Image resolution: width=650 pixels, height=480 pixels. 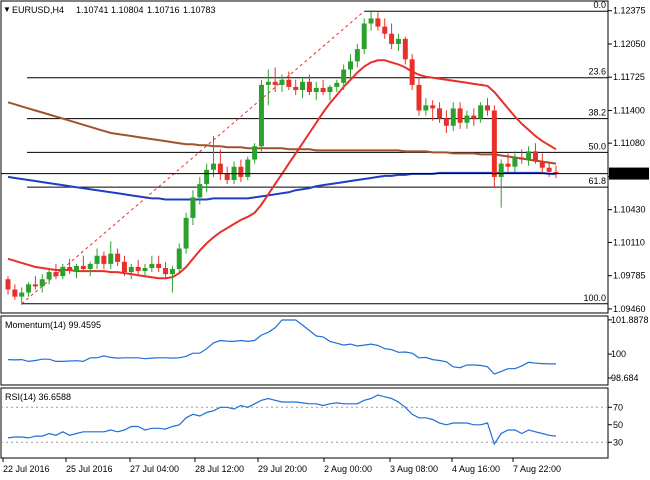 I want to click on price-tick-label: 1.11725, so click(x=629, y=77).